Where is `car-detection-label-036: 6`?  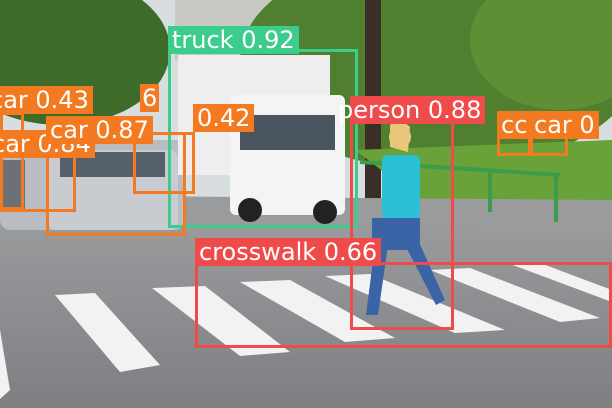 car-detection-label-036: 6 is located at coordinates (150, 98).